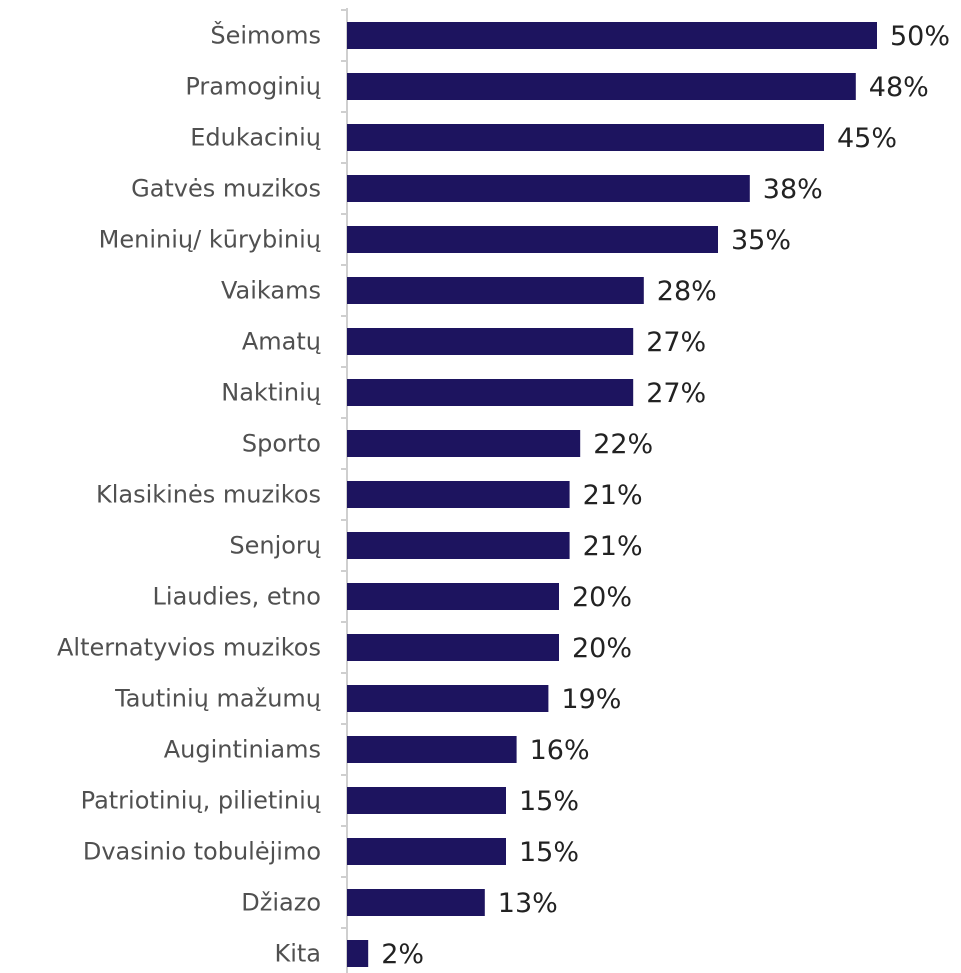  Describe the element at coordinates (281, 903) in the screenshot. I see `category-label: Džiazo` at that location.